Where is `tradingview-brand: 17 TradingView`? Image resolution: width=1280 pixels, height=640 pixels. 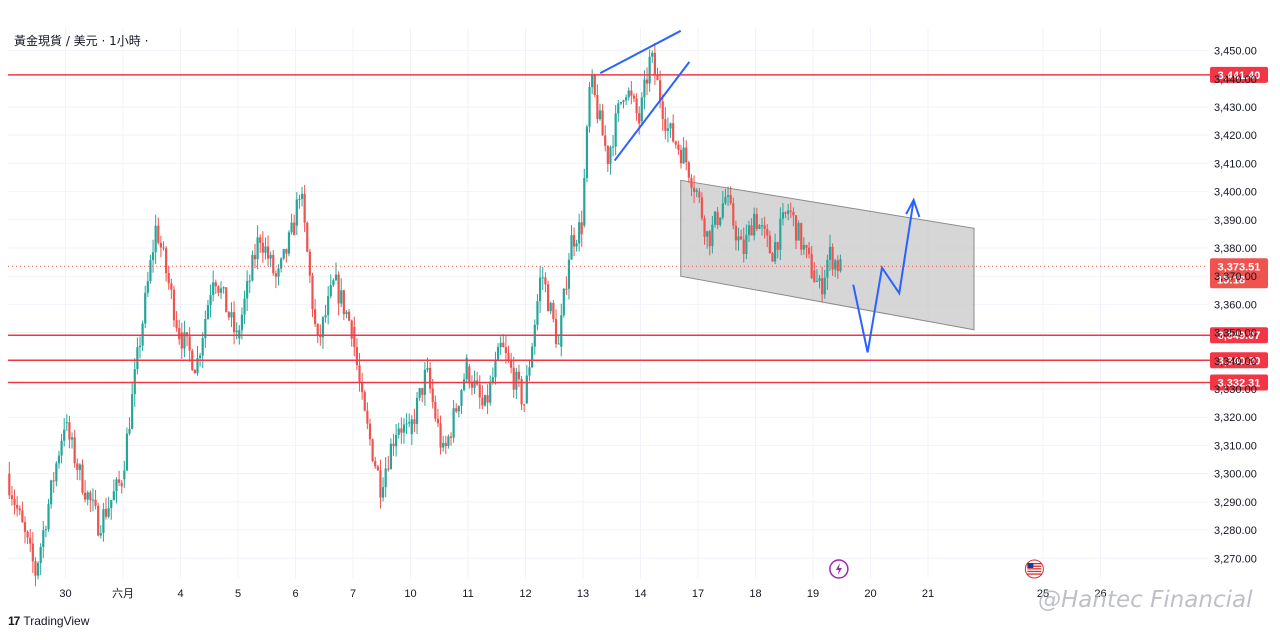 tradingview-brand: 17 TradingView is located at coordinates (48, 621).